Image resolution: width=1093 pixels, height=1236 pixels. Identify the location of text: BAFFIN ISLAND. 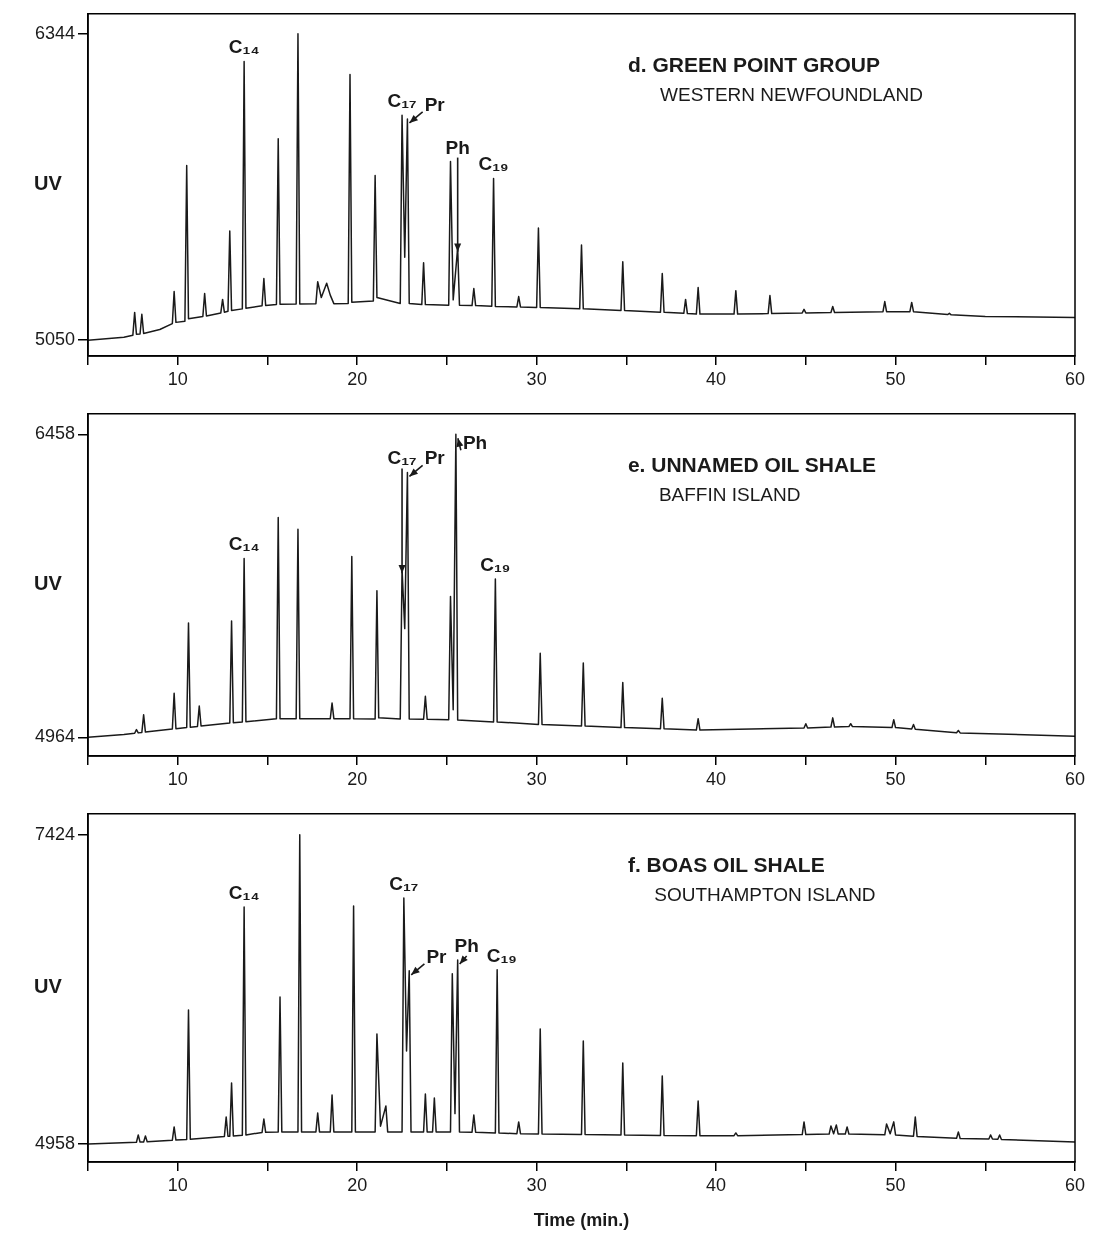
(729, 494).